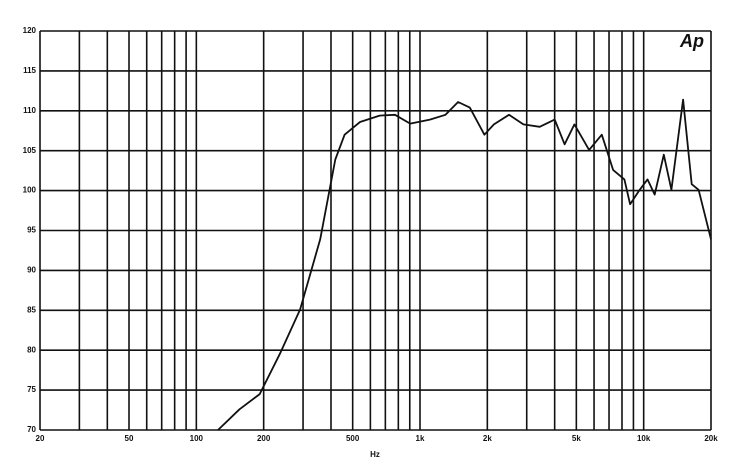 The width and height of the screenshot is (743, 466). I want to click on y-tick-label: 75, so click(31, 389).